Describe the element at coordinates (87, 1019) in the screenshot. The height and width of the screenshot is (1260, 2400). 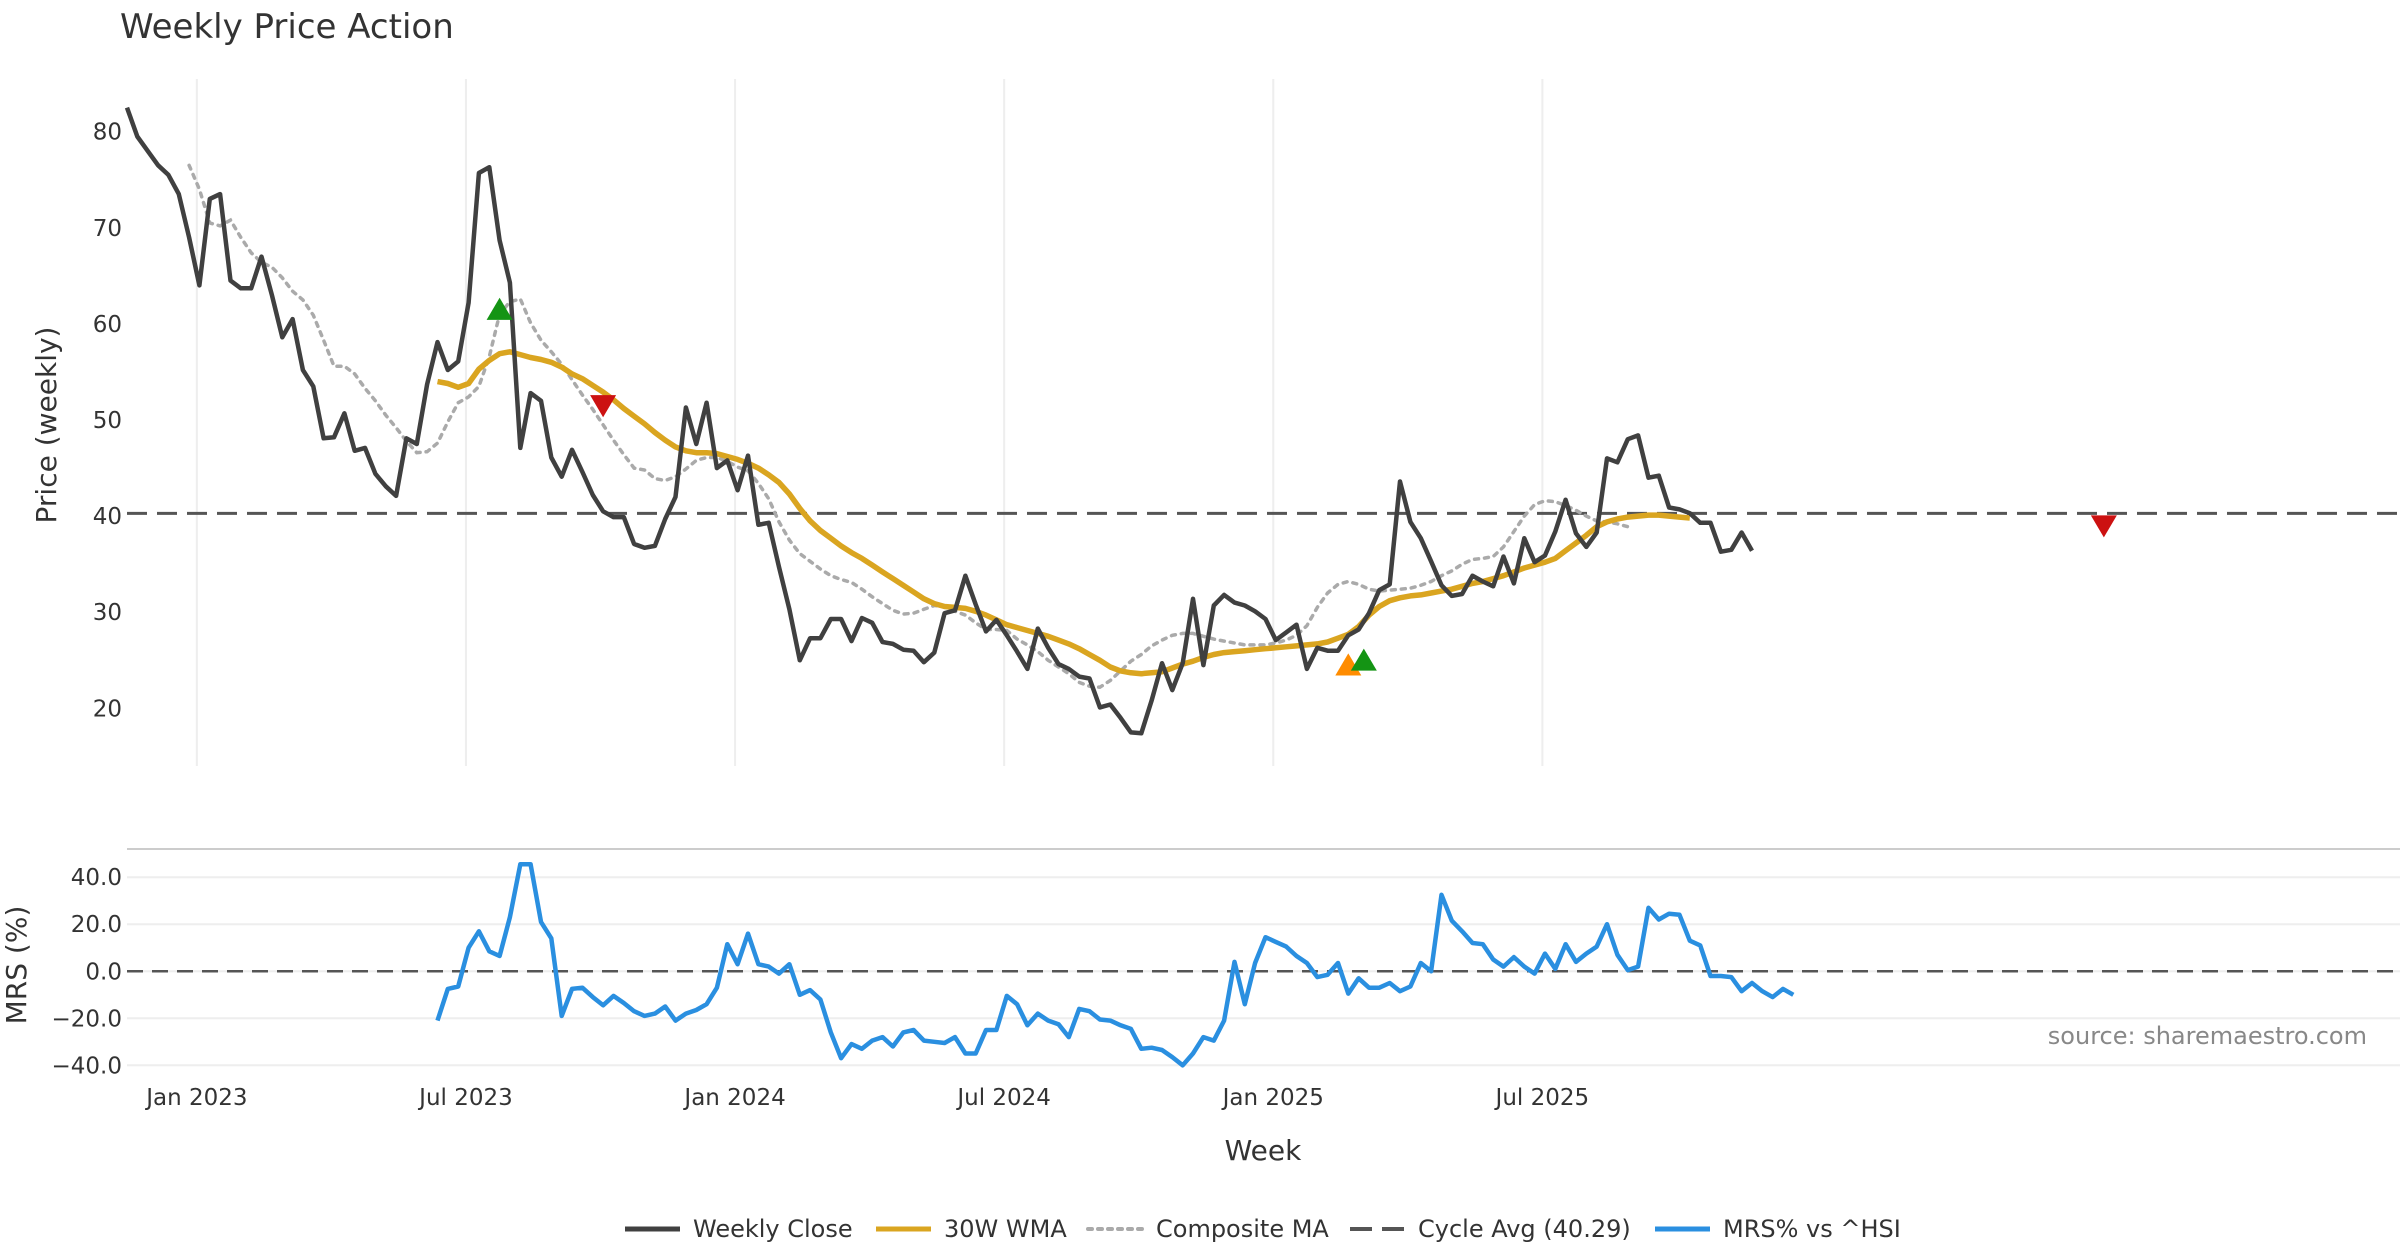
I see `mrs-y-tick-label: −20.0` at that location.